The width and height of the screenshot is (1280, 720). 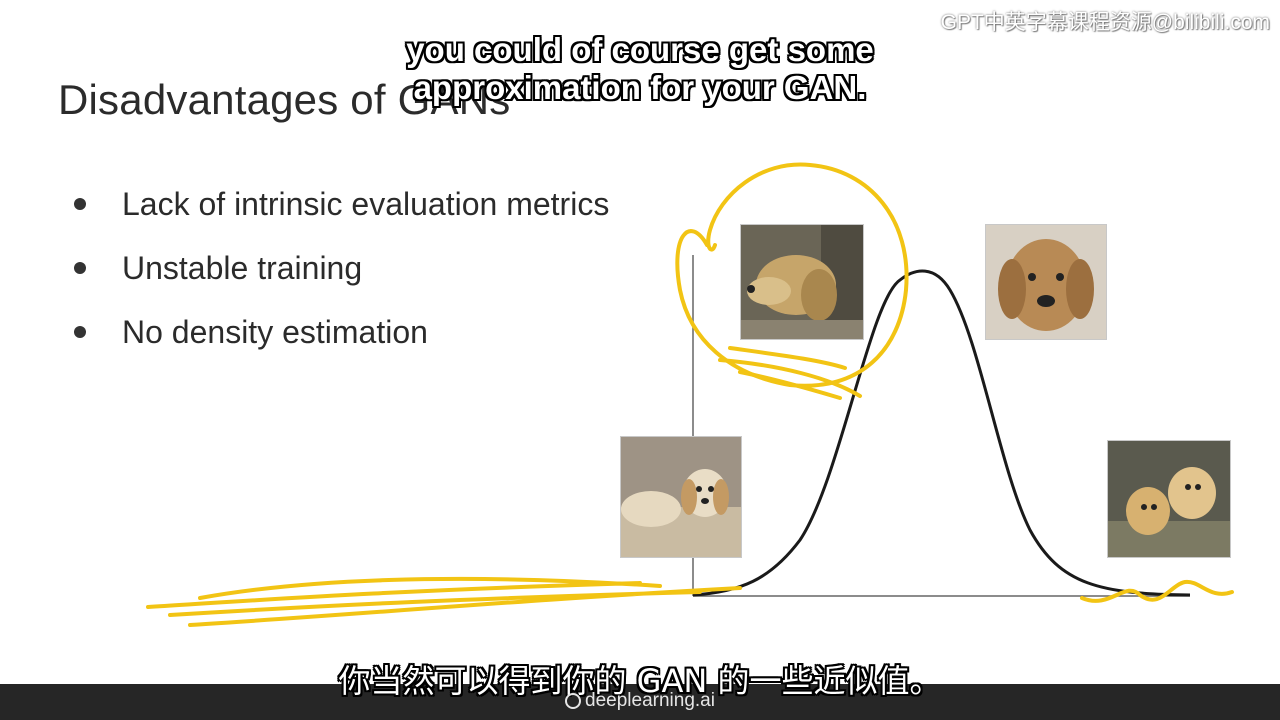 I want to click on dog-photo-pair, so click(x=1169, y=499).